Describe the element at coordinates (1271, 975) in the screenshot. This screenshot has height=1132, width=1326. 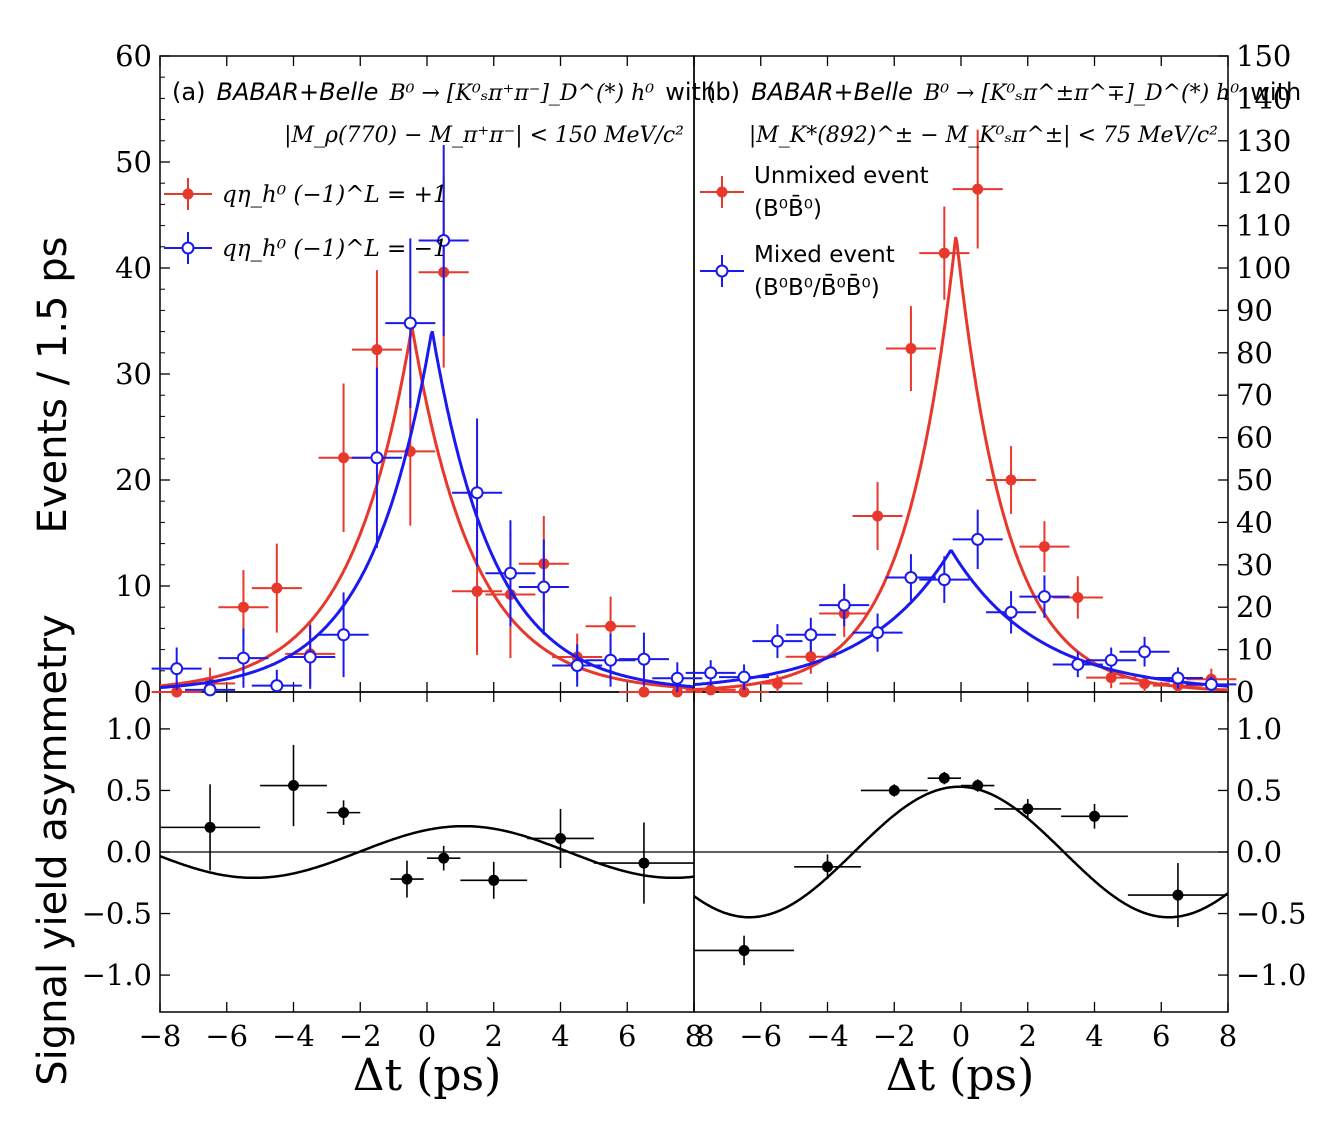
I see `asym-y-tick-label: −1.0` at that location.